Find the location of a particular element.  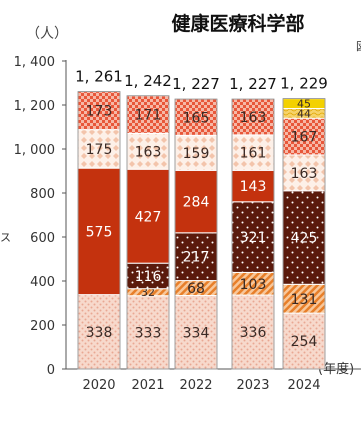

data-label: 143 is located at coordinates (253, 187).